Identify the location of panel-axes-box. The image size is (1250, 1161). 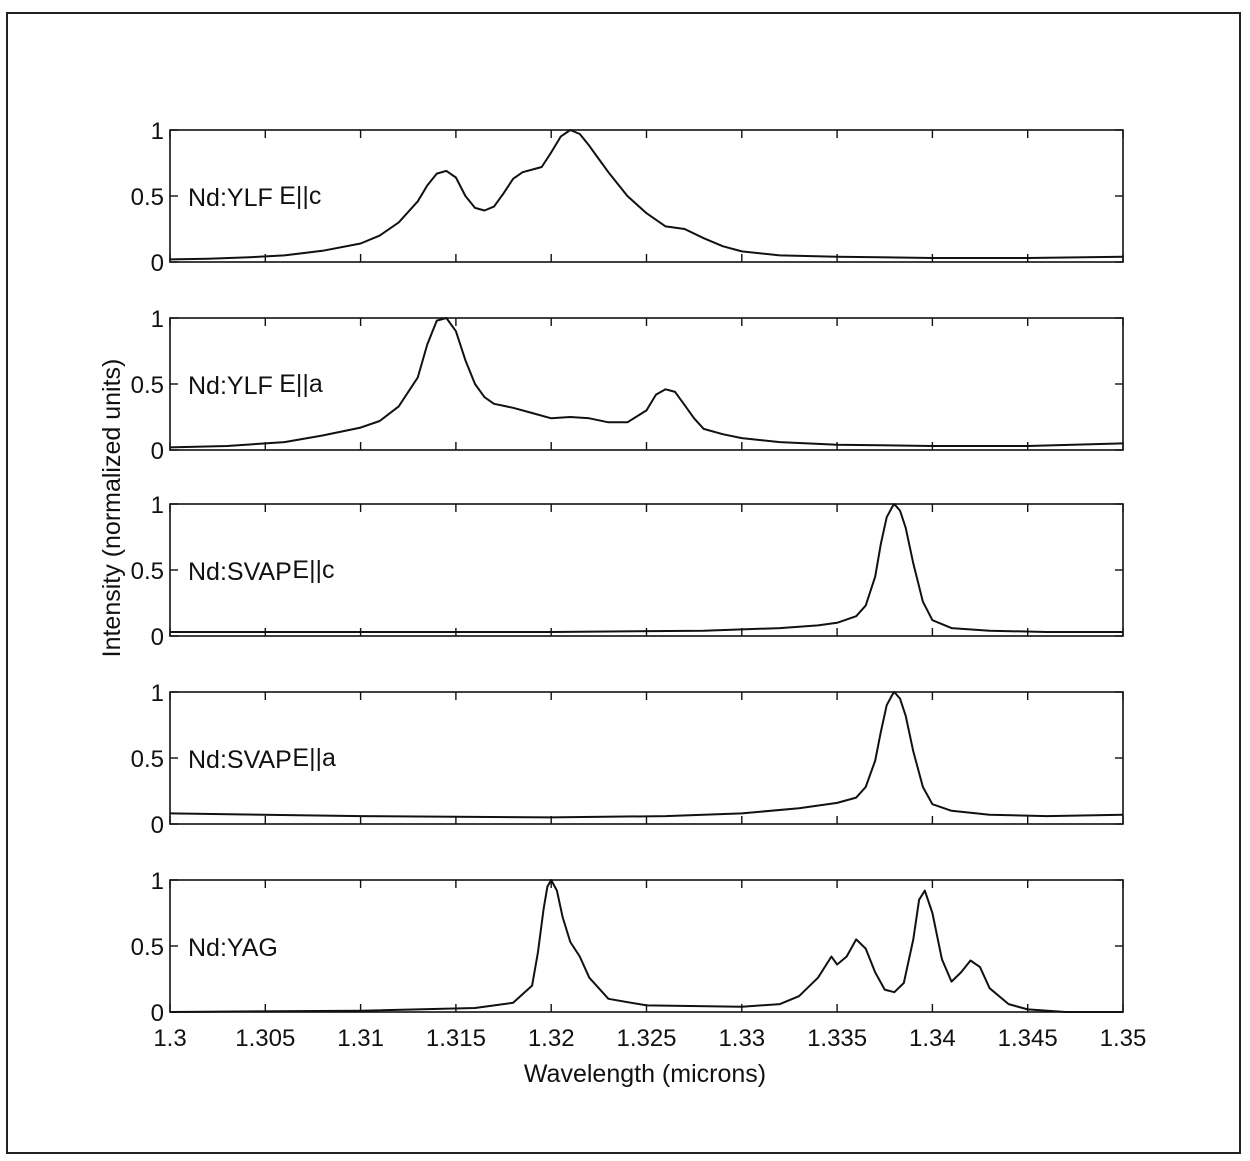
(646, 946).